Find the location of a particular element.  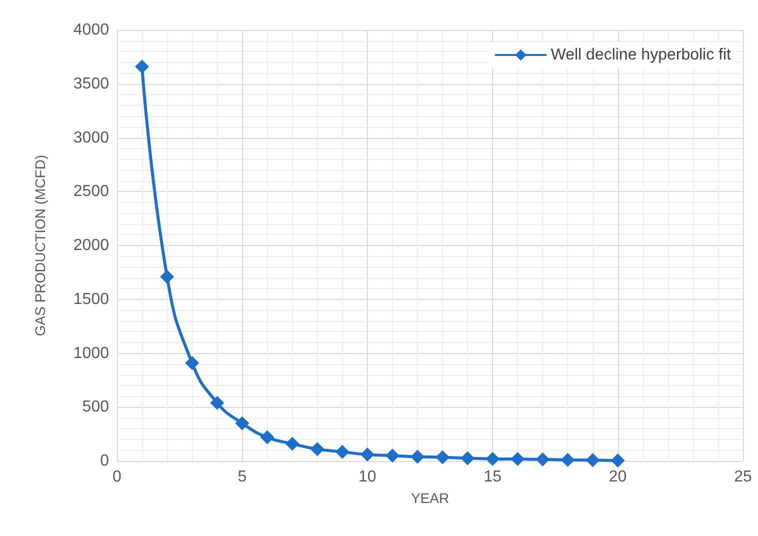

legend-label: Well decline hyperbolic fit is located at coordinates (641, 55).